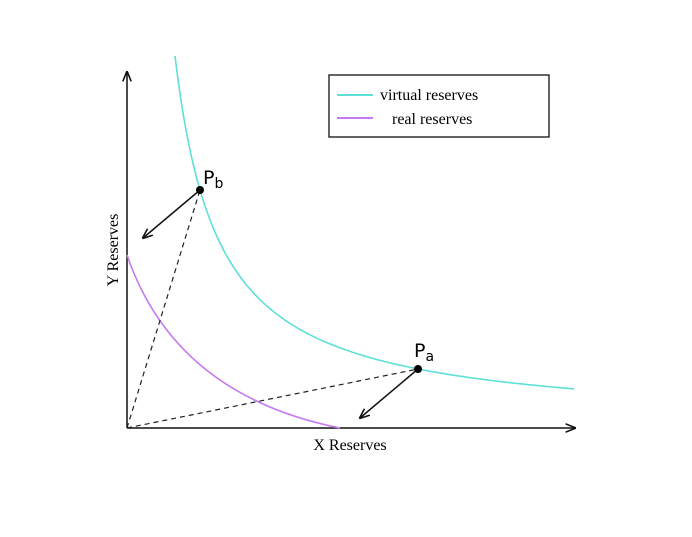  I want to click on point-subscript: a, so click(429, 357).